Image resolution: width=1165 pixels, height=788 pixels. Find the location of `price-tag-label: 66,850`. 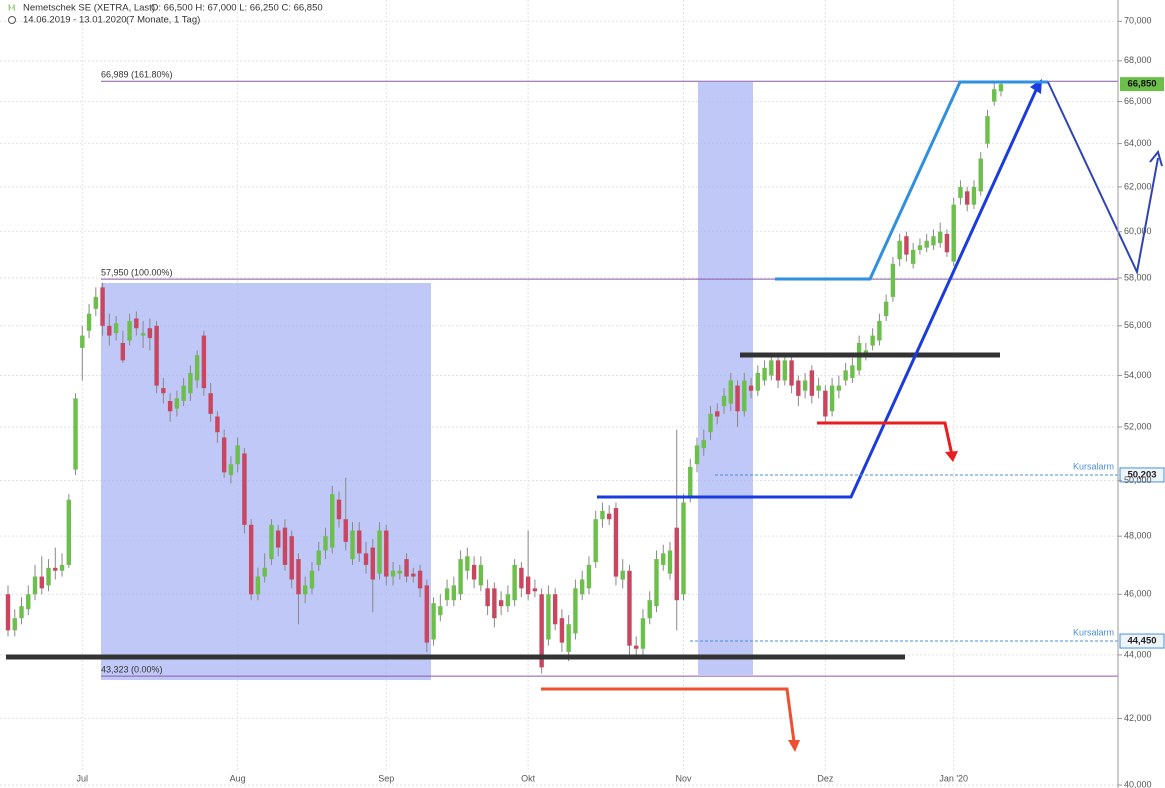

price-tag-label: 66,850 is located at coordinates (1141, 84).